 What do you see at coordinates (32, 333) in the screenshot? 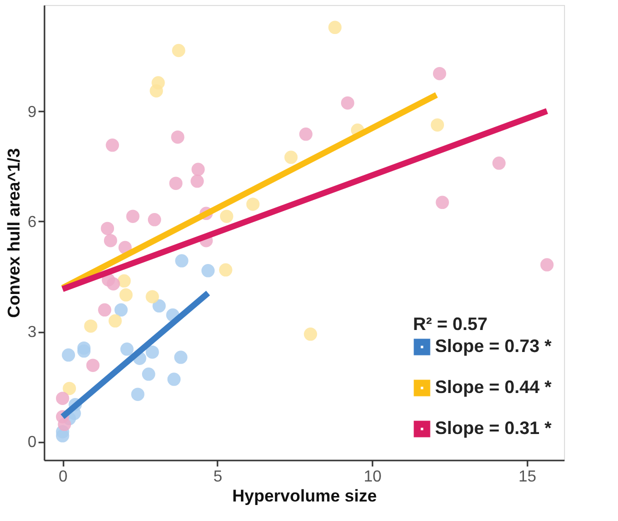
I see `y-tick-label: 3` at bounding box center [32, 333].